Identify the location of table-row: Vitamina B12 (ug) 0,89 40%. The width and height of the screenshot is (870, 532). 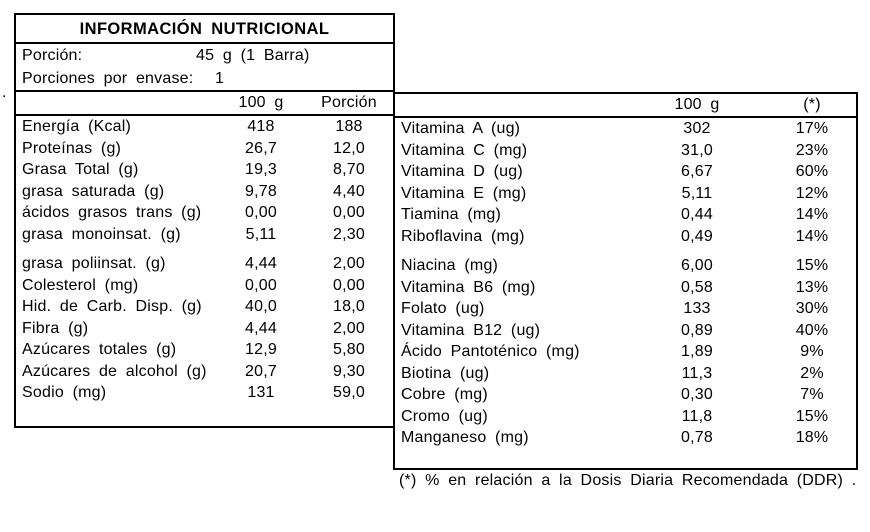
(625, 331).